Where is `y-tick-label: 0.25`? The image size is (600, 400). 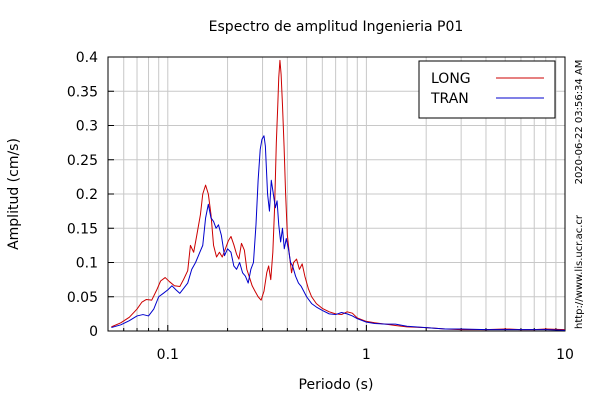 y-tick-label: 0.25 is located at coordinates (82, 161).